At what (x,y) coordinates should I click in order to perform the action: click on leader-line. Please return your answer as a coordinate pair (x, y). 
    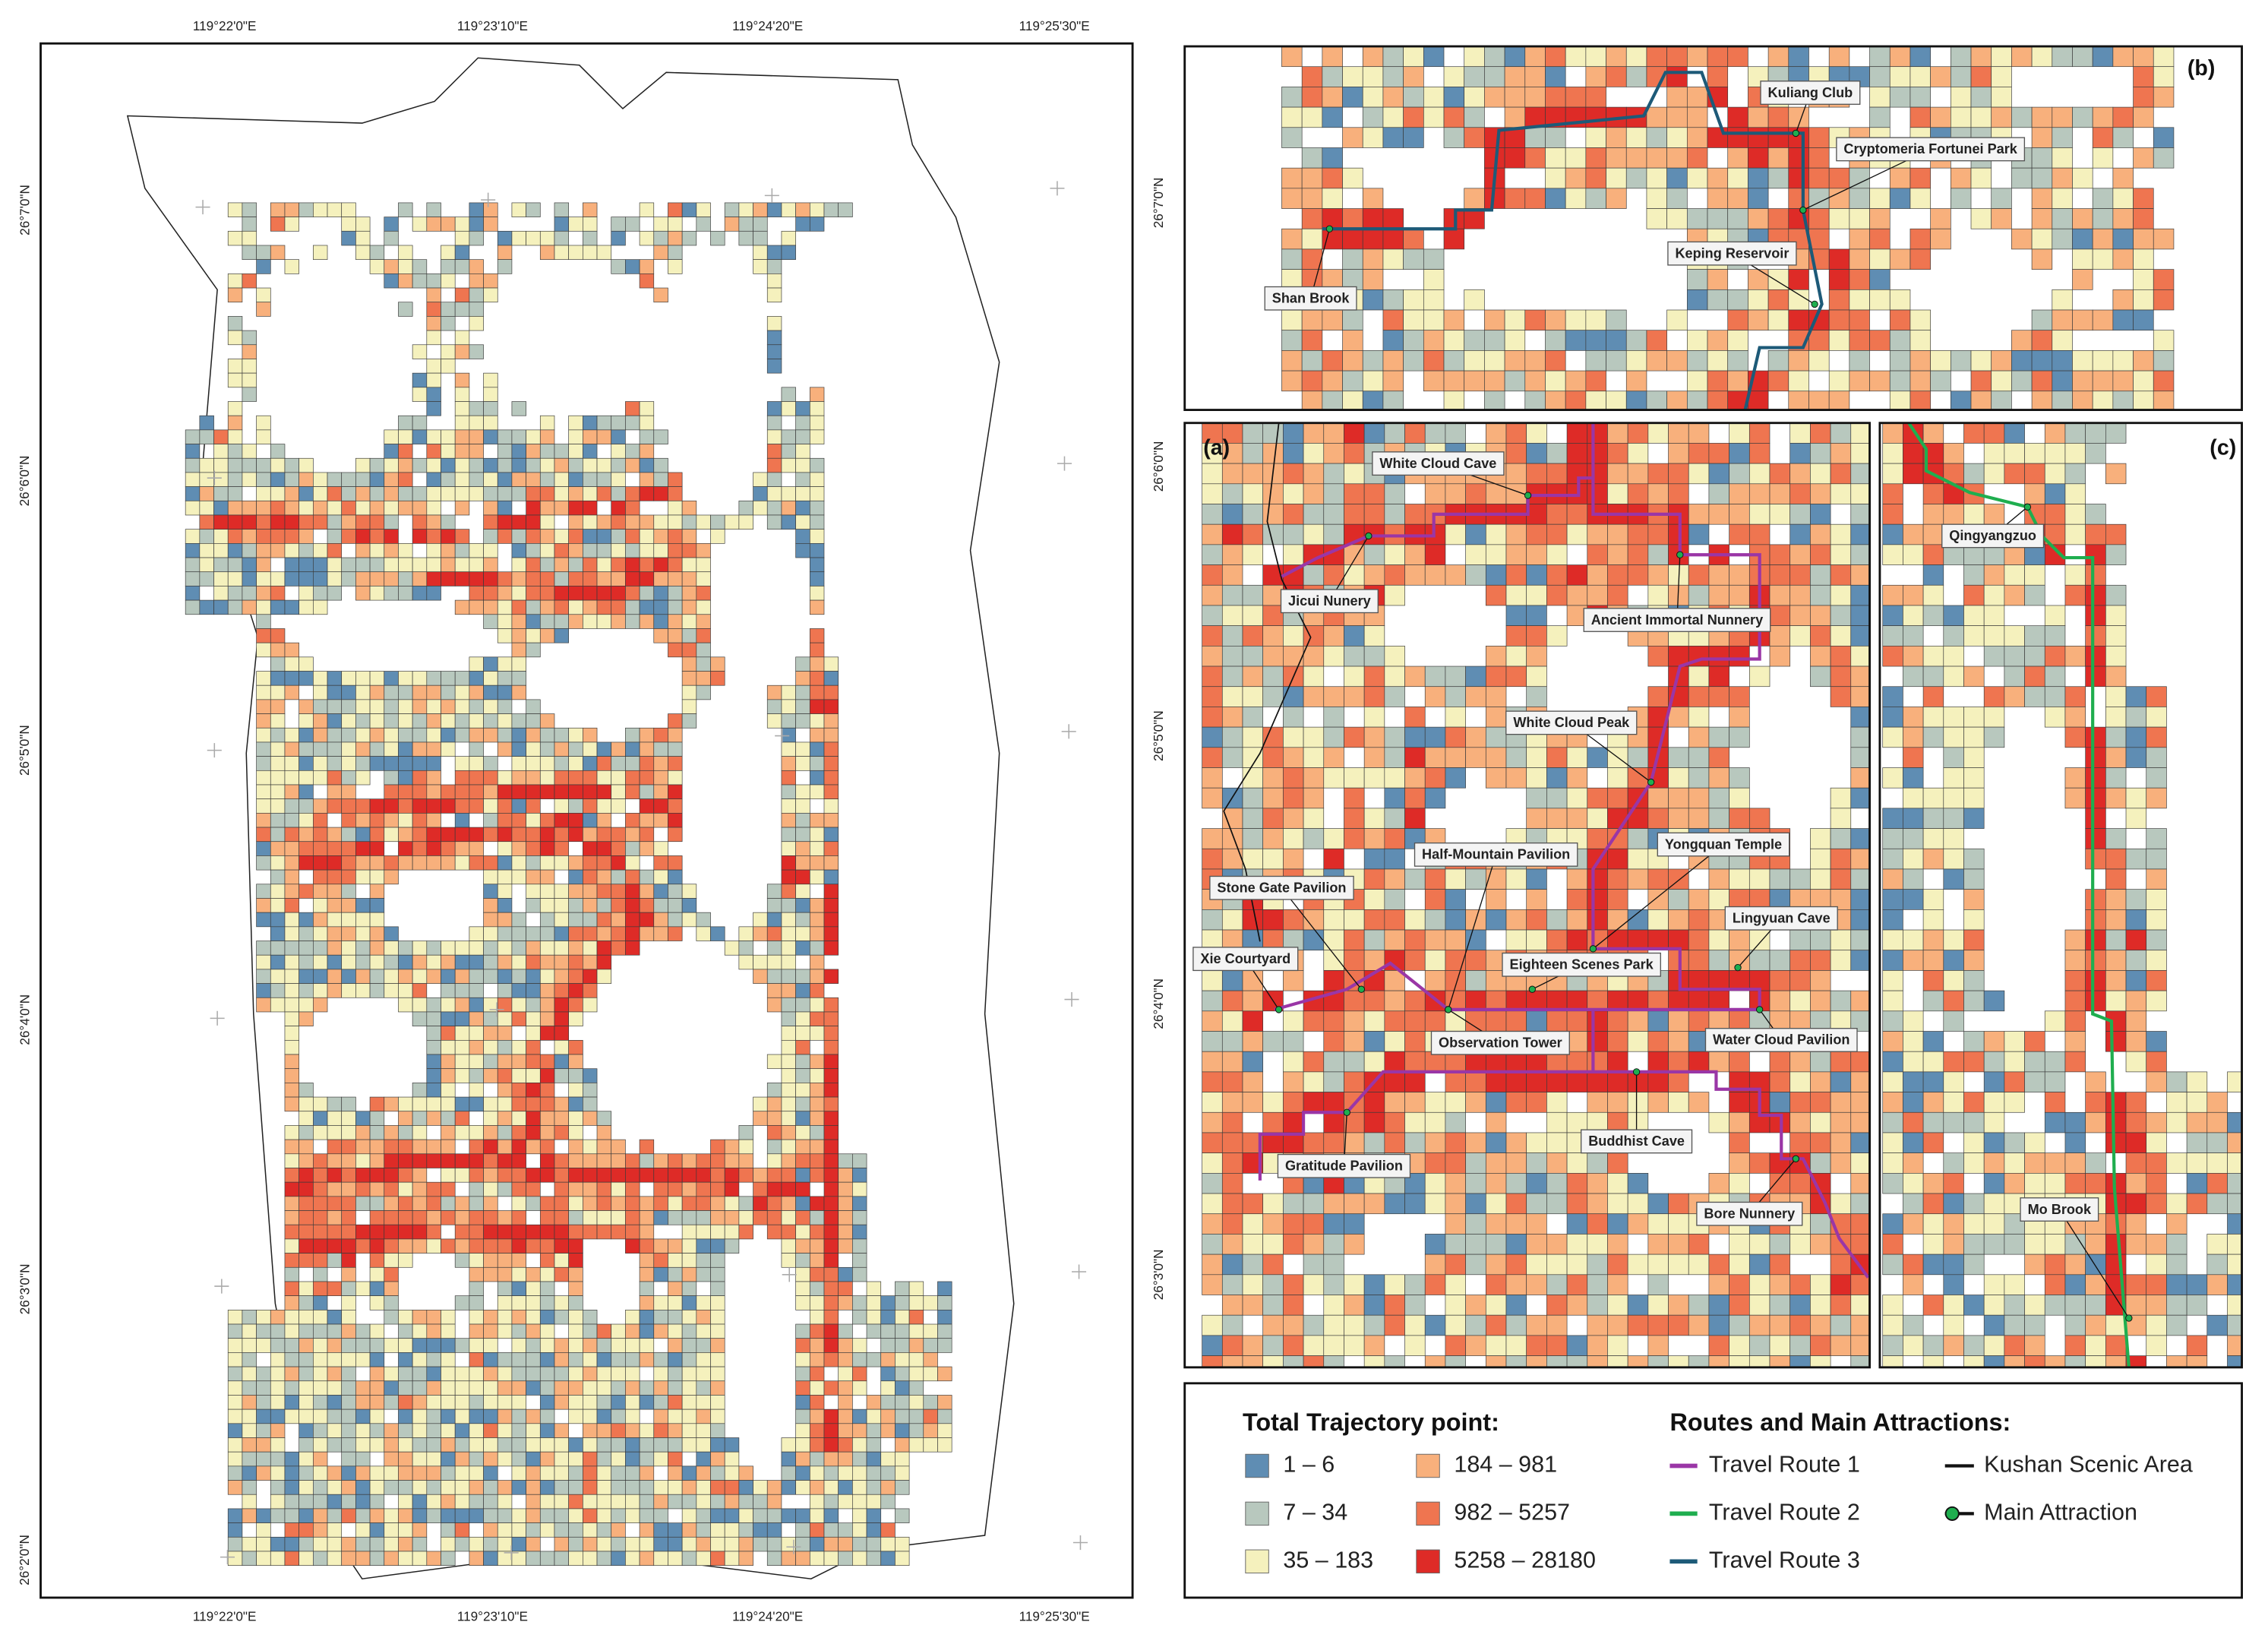
    Looking at the image, I should click on (1321, 938).